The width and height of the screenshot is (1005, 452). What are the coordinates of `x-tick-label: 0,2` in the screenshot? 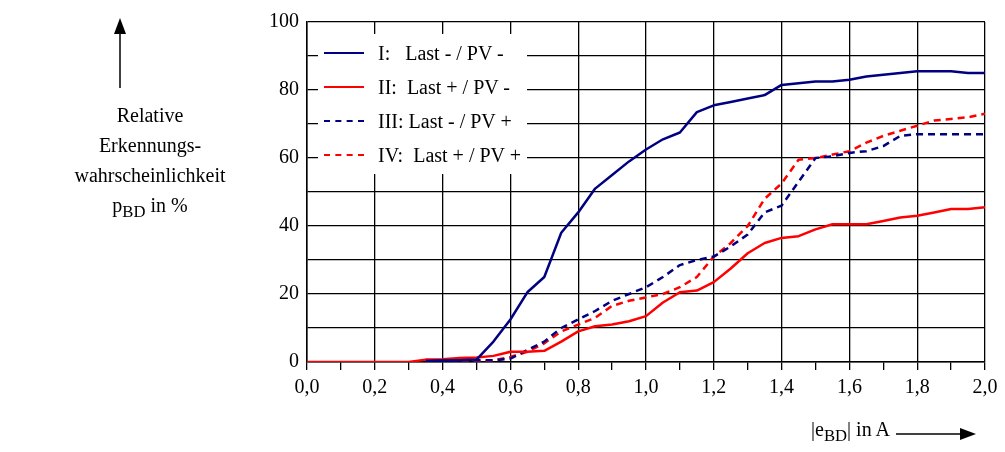 It's located at (375, 386).